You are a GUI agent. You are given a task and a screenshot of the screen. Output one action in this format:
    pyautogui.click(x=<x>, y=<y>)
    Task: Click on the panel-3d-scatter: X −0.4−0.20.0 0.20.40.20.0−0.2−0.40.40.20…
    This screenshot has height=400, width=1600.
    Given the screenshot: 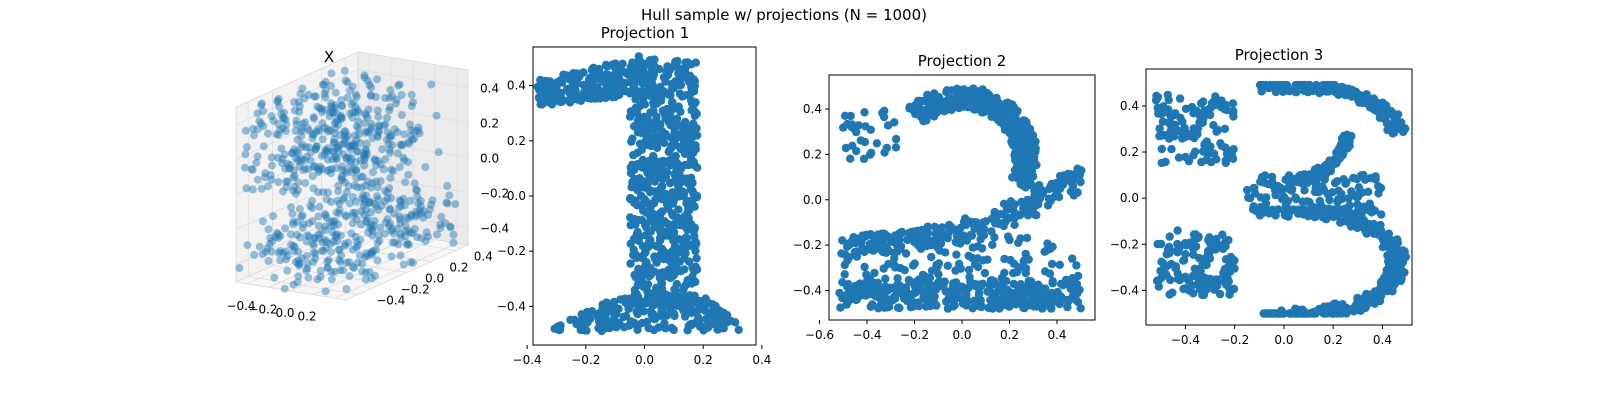 What is the action you would take?
    pyautogui.click(x=367, y=186)
    